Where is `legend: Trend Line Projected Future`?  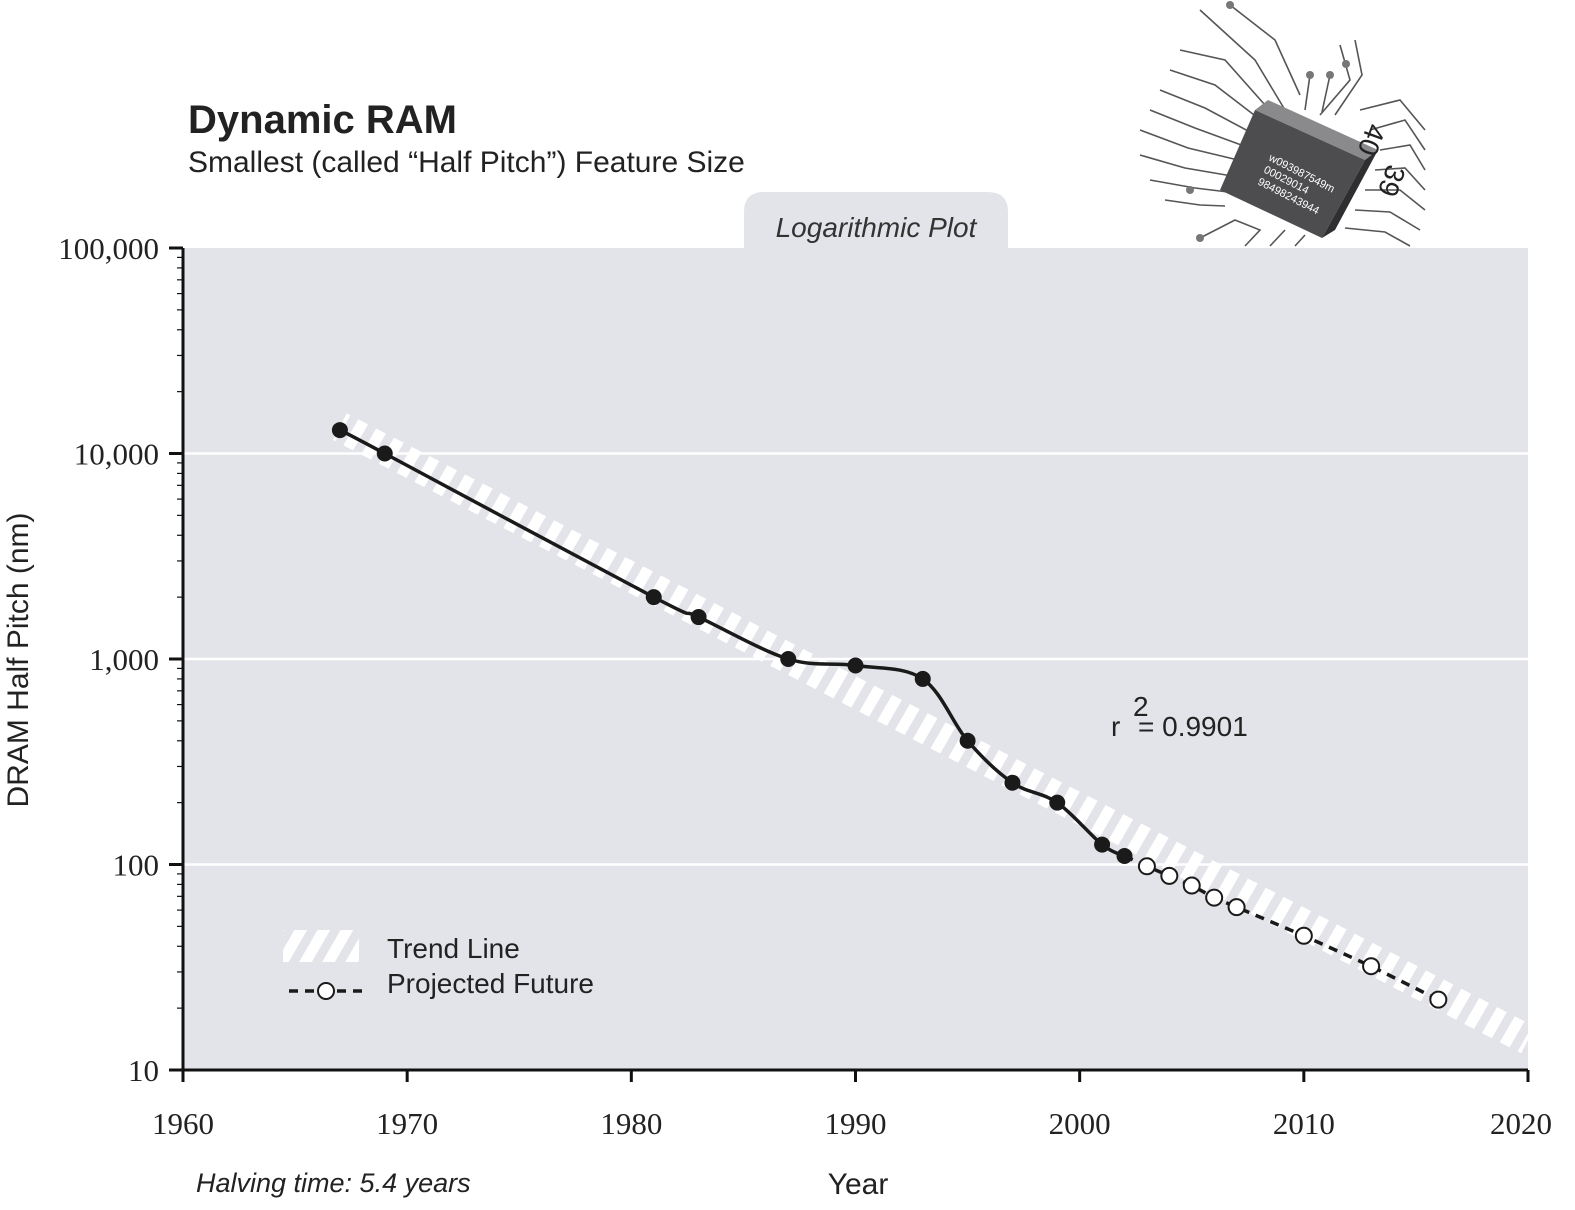 legend: Trend Line Projected Future is located at coordinates (438, 965).